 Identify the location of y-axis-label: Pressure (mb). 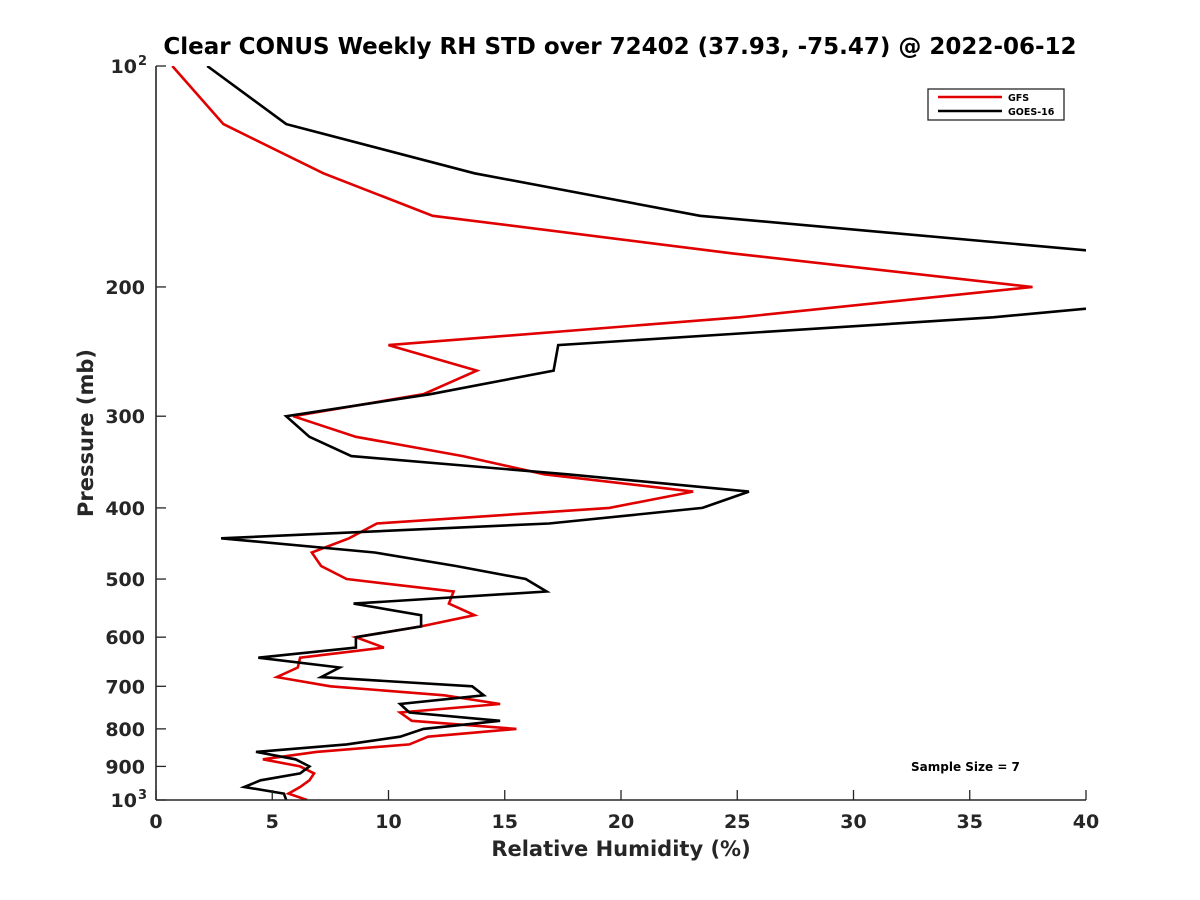
(86, 433).